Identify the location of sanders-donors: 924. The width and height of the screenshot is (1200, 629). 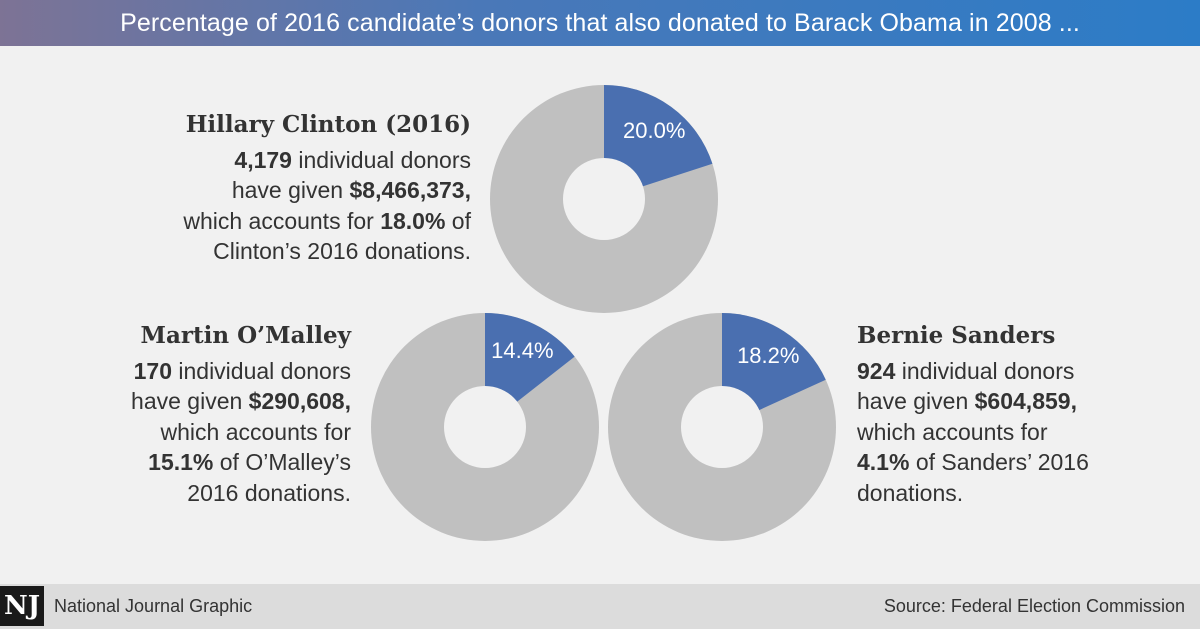
(876, 370).